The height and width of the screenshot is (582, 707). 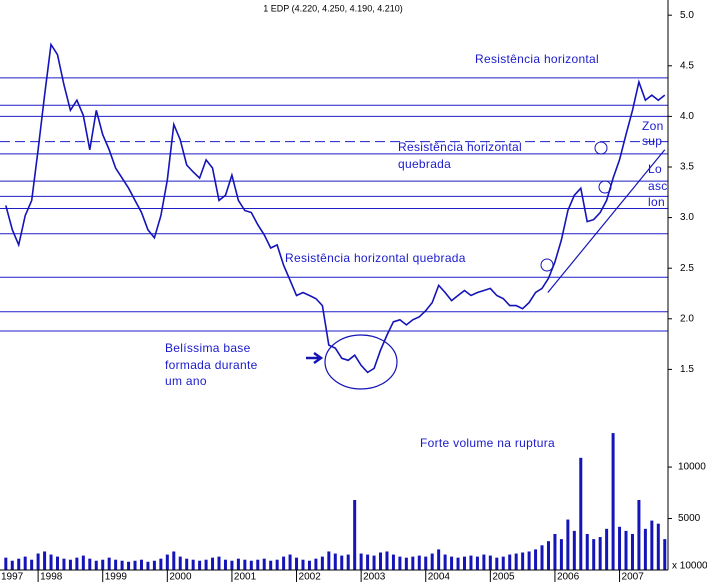 I want to click on y-tick-label: 10000, so click(x=692, y=467).